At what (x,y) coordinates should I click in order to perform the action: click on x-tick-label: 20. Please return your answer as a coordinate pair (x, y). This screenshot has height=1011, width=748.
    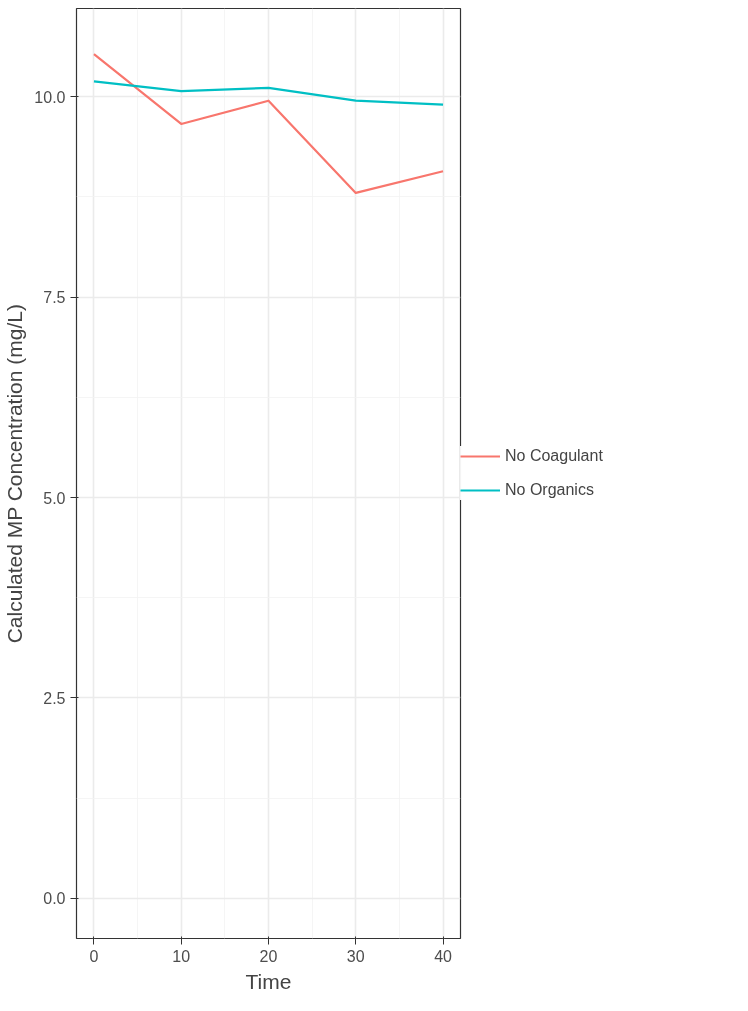
    Looking at the image, I should click on (268, 956).